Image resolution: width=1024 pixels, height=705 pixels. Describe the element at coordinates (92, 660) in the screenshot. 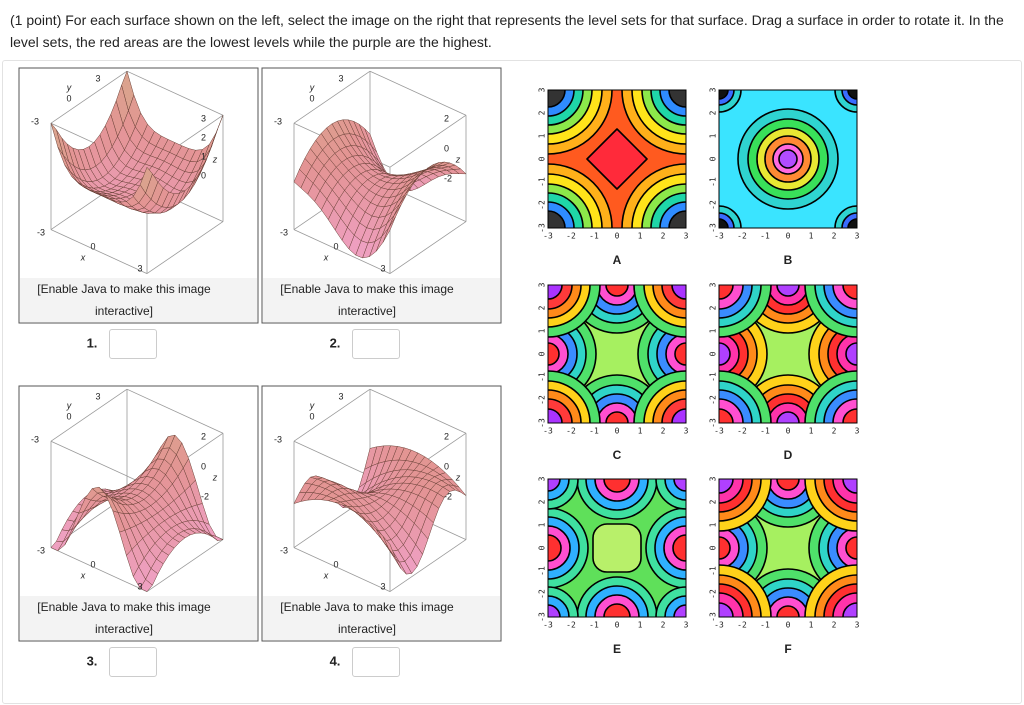

I see `label: 3.` at that location.